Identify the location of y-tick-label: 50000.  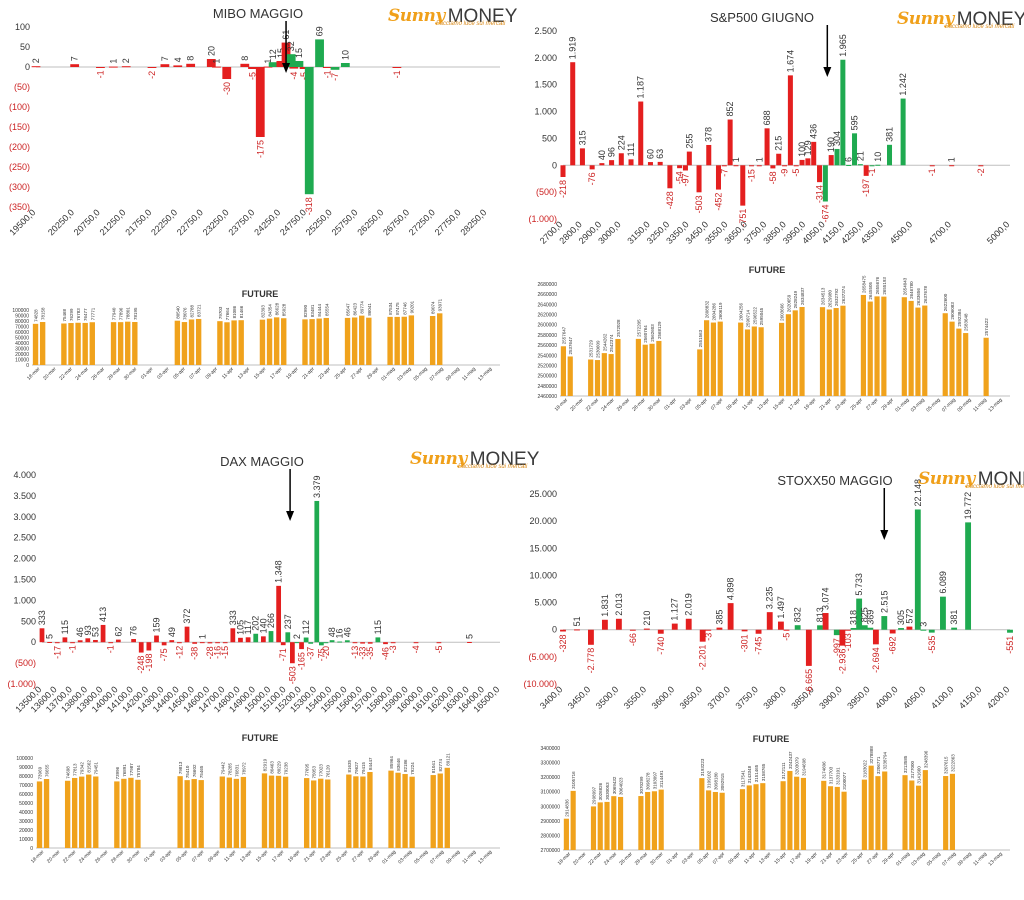
(26, 804).